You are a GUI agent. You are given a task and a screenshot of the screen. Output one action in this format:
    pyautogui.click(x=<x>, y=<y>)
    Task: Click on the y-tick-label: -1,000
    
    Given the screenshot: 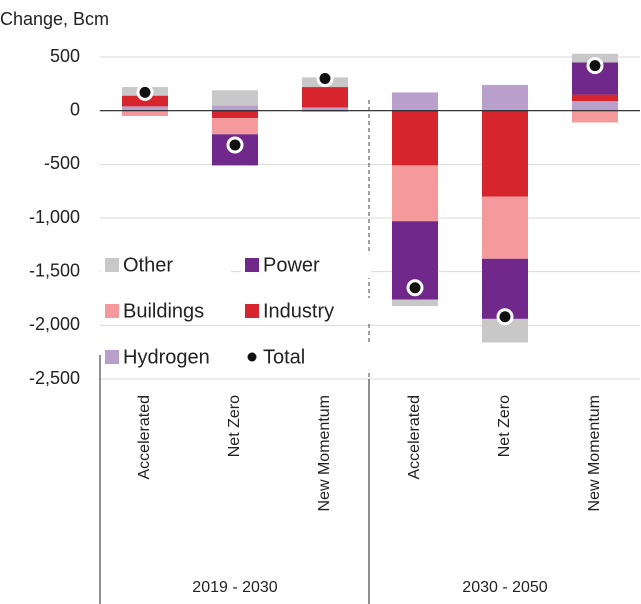 What is the action you would take?
    pyautogui.click(x=54, y=217)
    